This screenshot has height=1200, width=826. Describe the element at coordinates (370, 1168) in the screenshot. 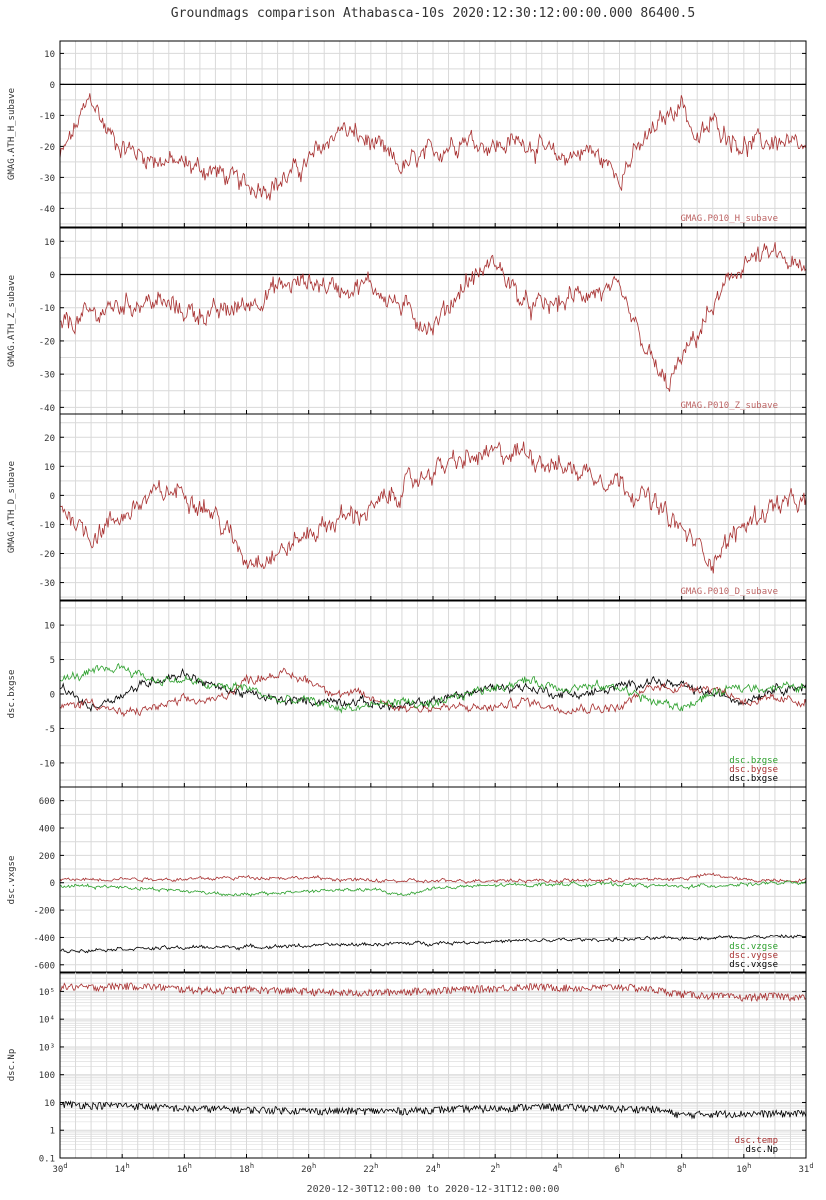

I see `x-tick-label: 22h` at that location.